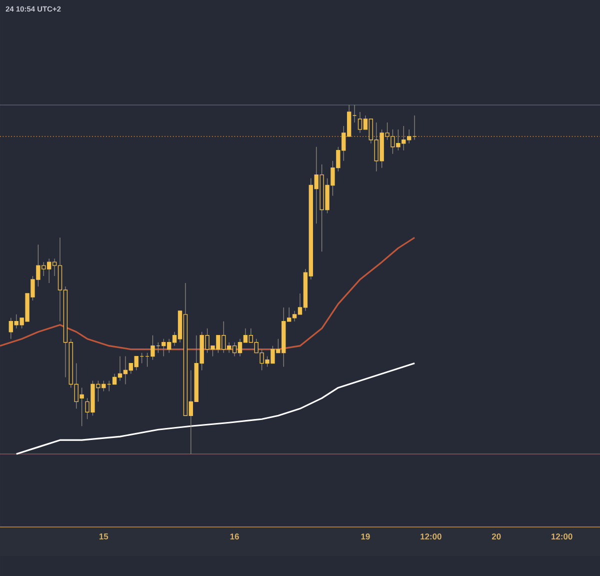 The image size is (600, 576). Describe the element at coordinates (103, 537) in the screenshot. I see `x-tick-label: 15` at that location.